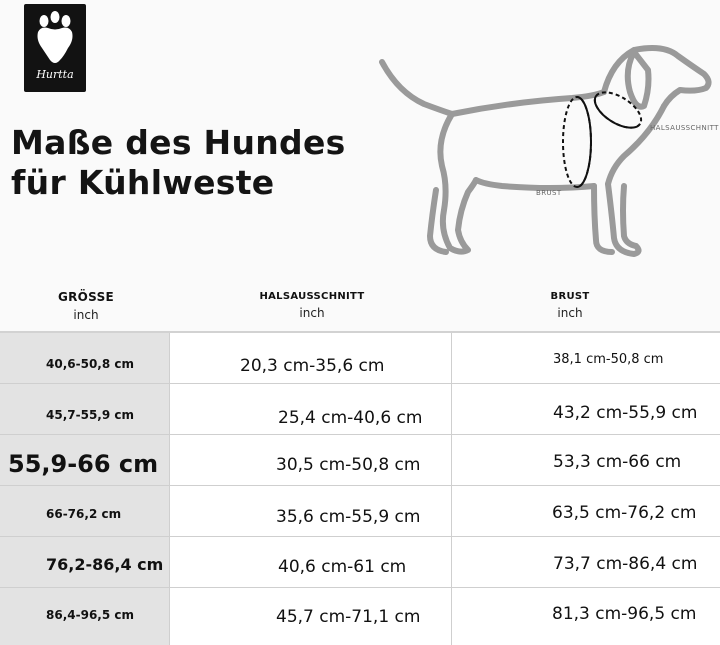  I want to click on size-header-title: GRÖSSE, so click(86, 297).